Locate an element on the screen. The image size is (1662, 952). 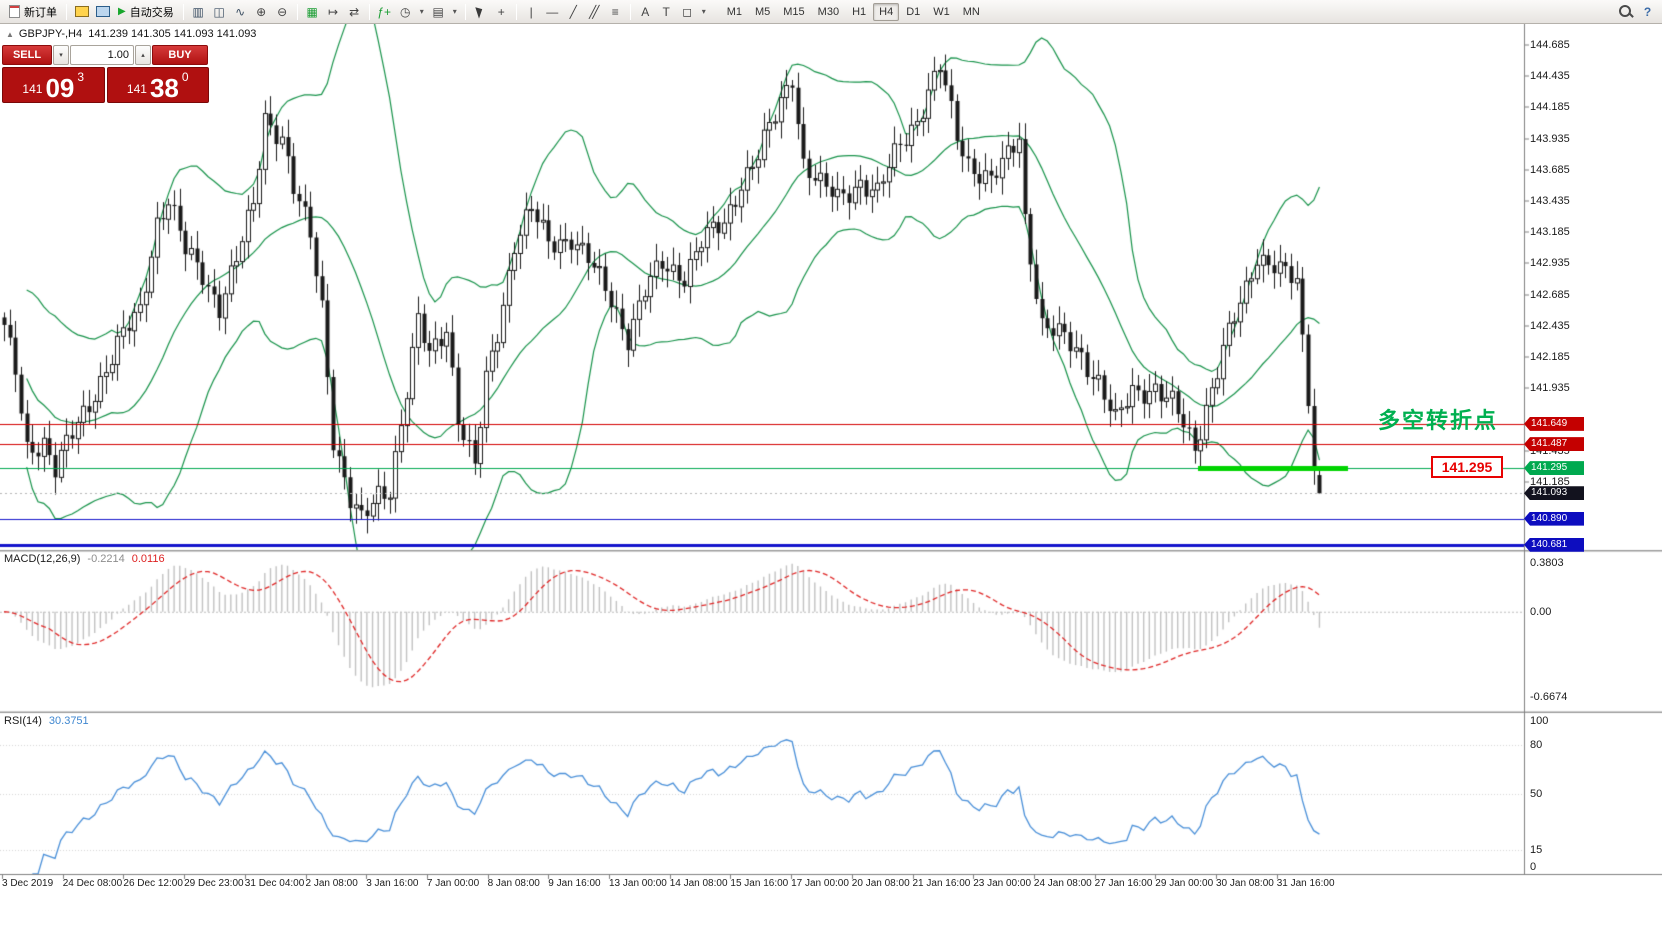
rsi-axis-label: 100 is located at coordinates (1539, 721).